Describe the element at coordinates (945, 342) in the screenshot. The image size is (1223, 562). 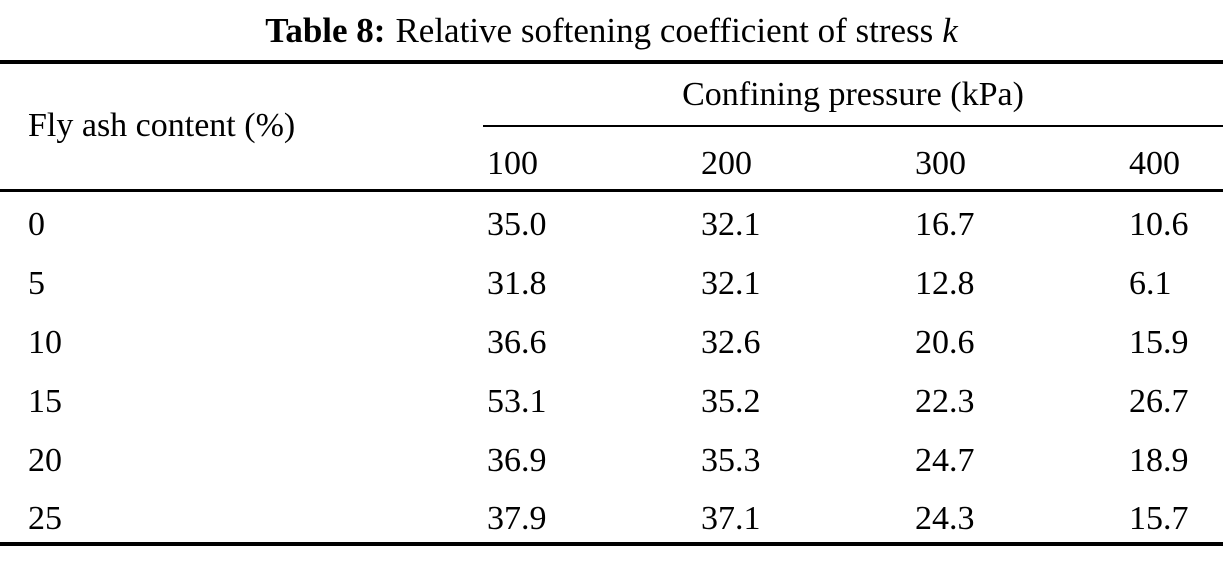
I see `cell-value: 20.6` at that location.